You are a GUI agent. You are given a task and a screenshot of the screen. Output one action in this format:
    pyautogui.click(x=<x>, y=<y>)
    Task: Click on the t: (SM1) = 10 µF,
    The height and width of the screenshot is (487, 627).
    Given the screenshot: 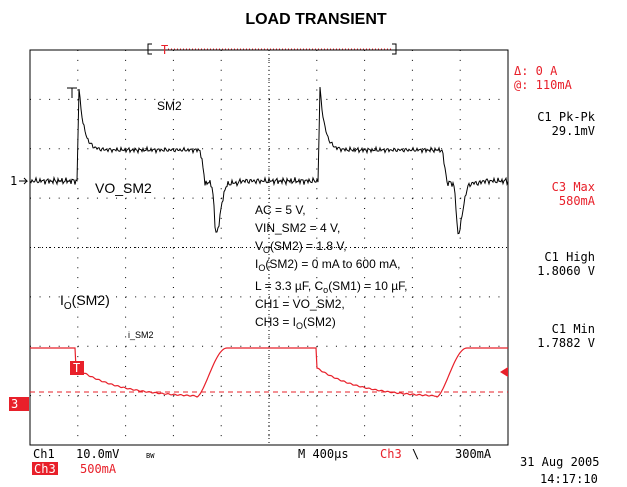 What is the action you would take?
    pyautogui.click(x=367, y=286)
    